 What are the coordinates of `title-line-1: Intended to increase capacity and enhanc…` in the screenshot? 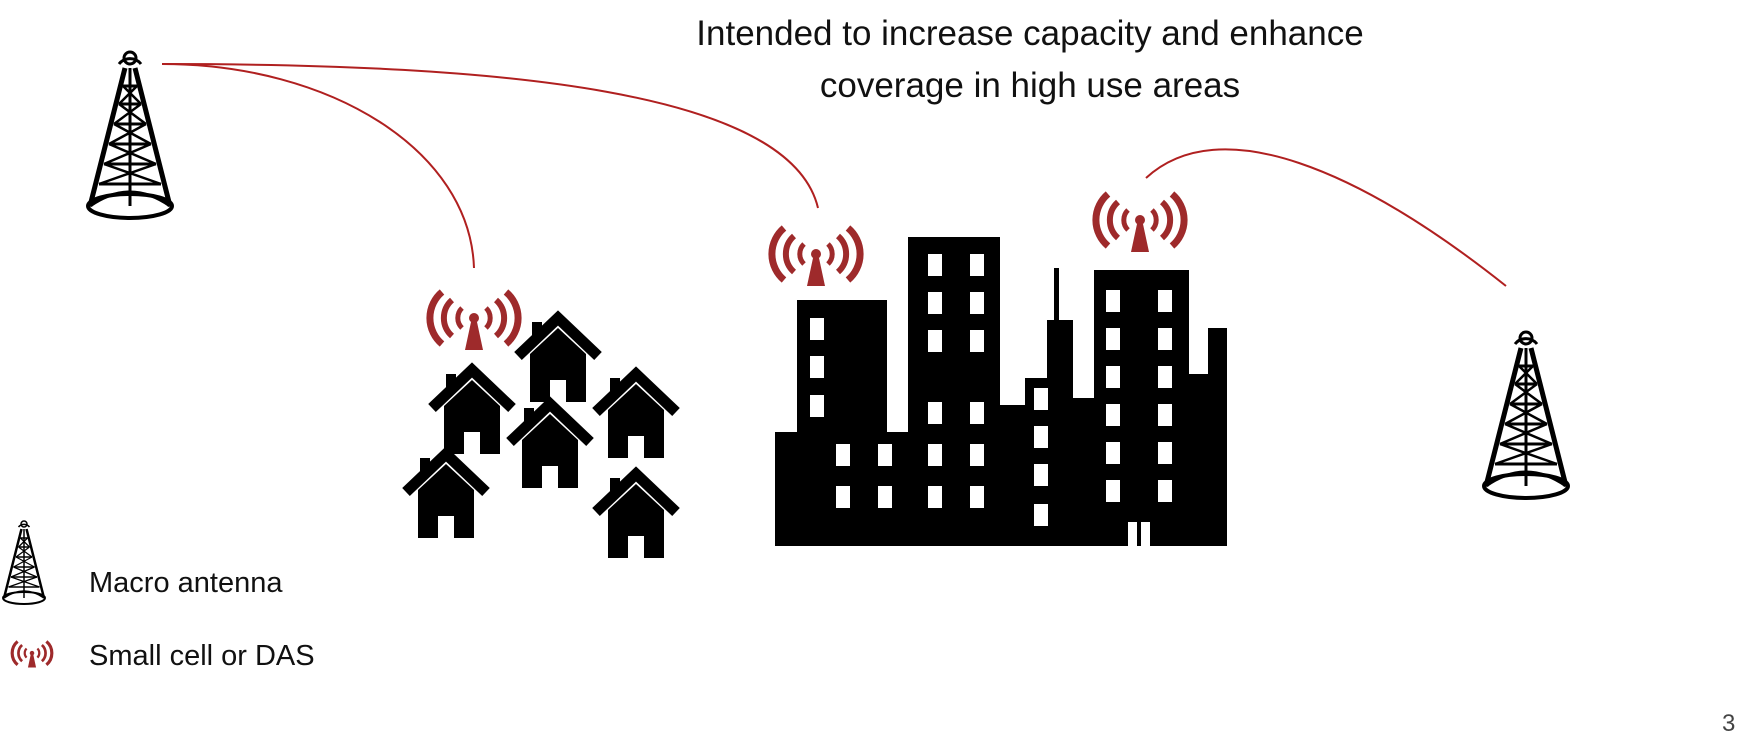 It's located at (1030, 33).